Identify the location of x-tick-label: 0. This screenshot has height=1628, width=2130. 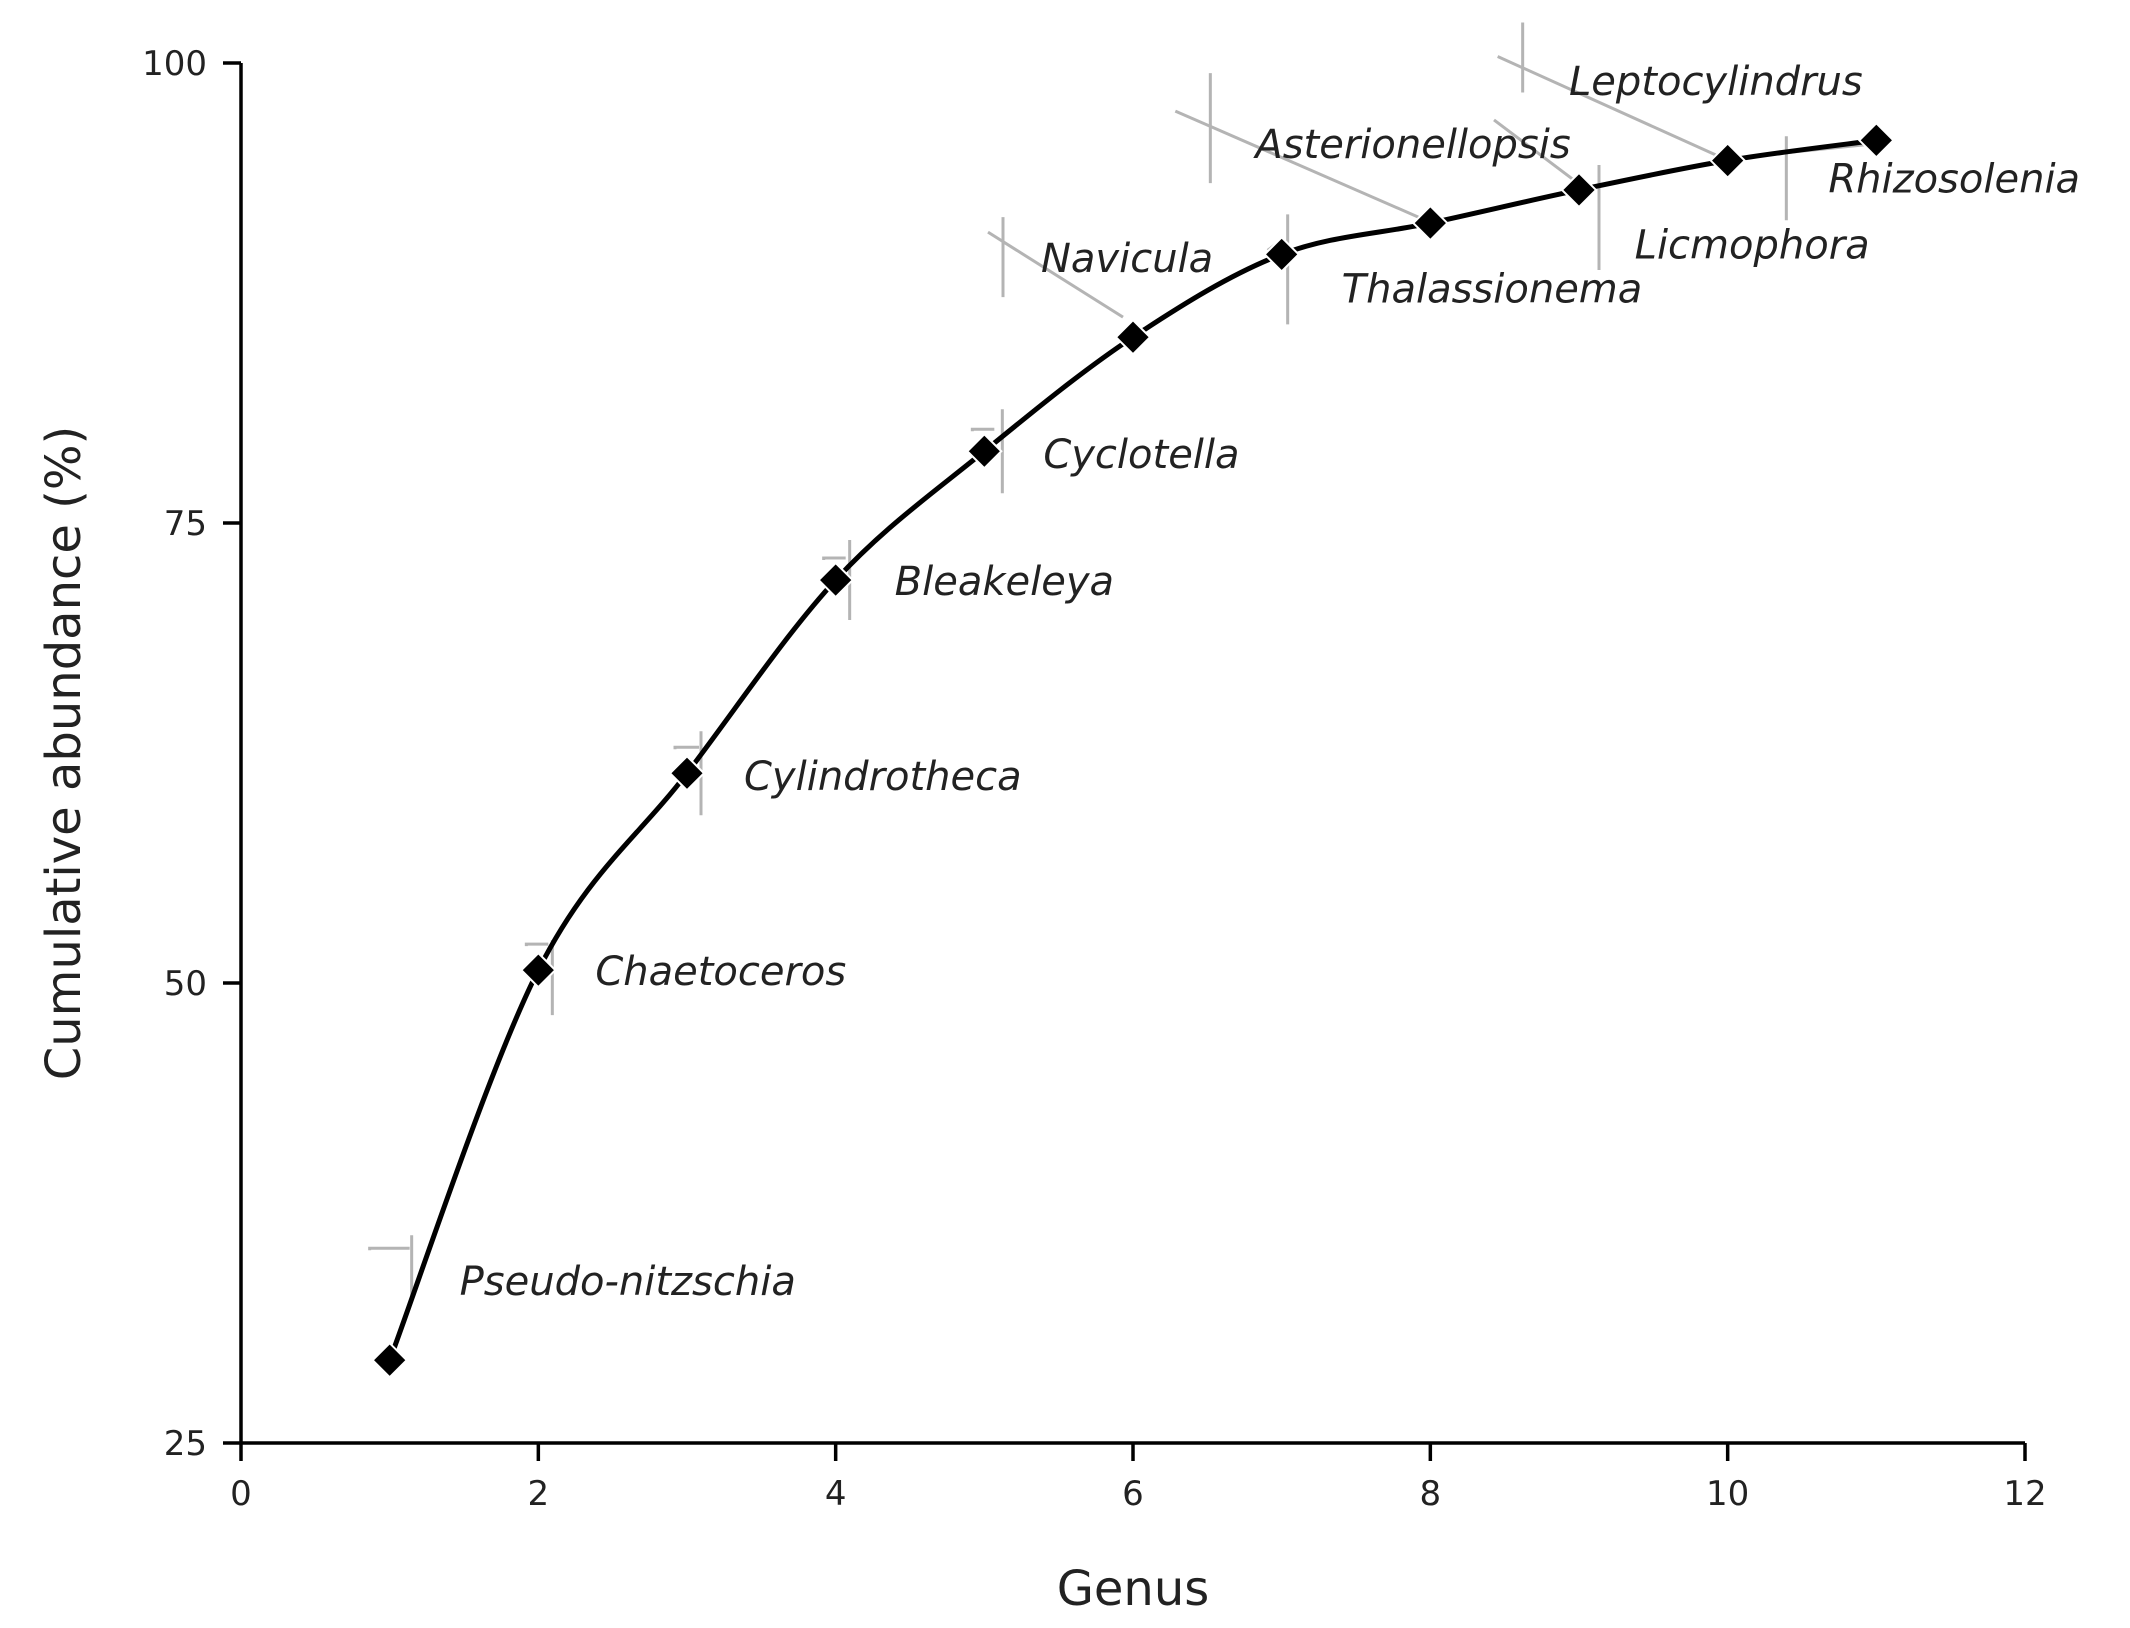
(241, 1494).